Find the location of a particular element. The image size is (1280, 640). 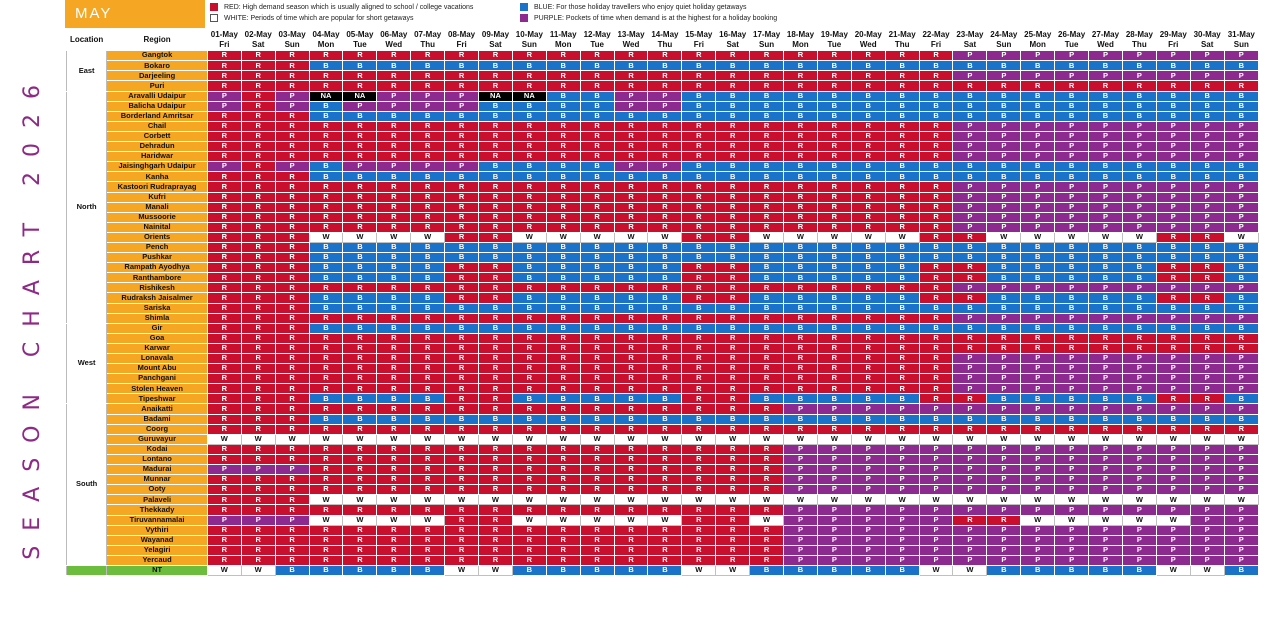

region-cell: Ooty is located at coordinates (157, 490).